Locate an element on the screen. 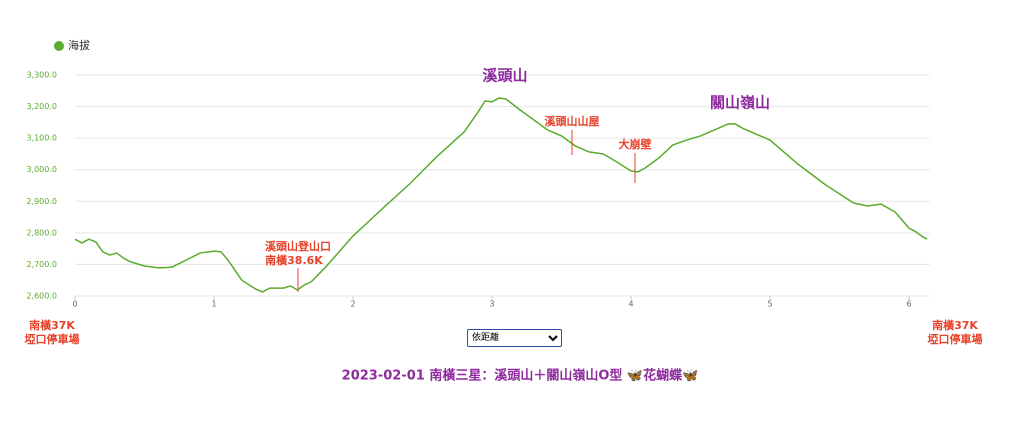 The height and width of the screenshot is (426, 1024). y-tick-label: 3,100.0 is located at coordinates (41, 138).